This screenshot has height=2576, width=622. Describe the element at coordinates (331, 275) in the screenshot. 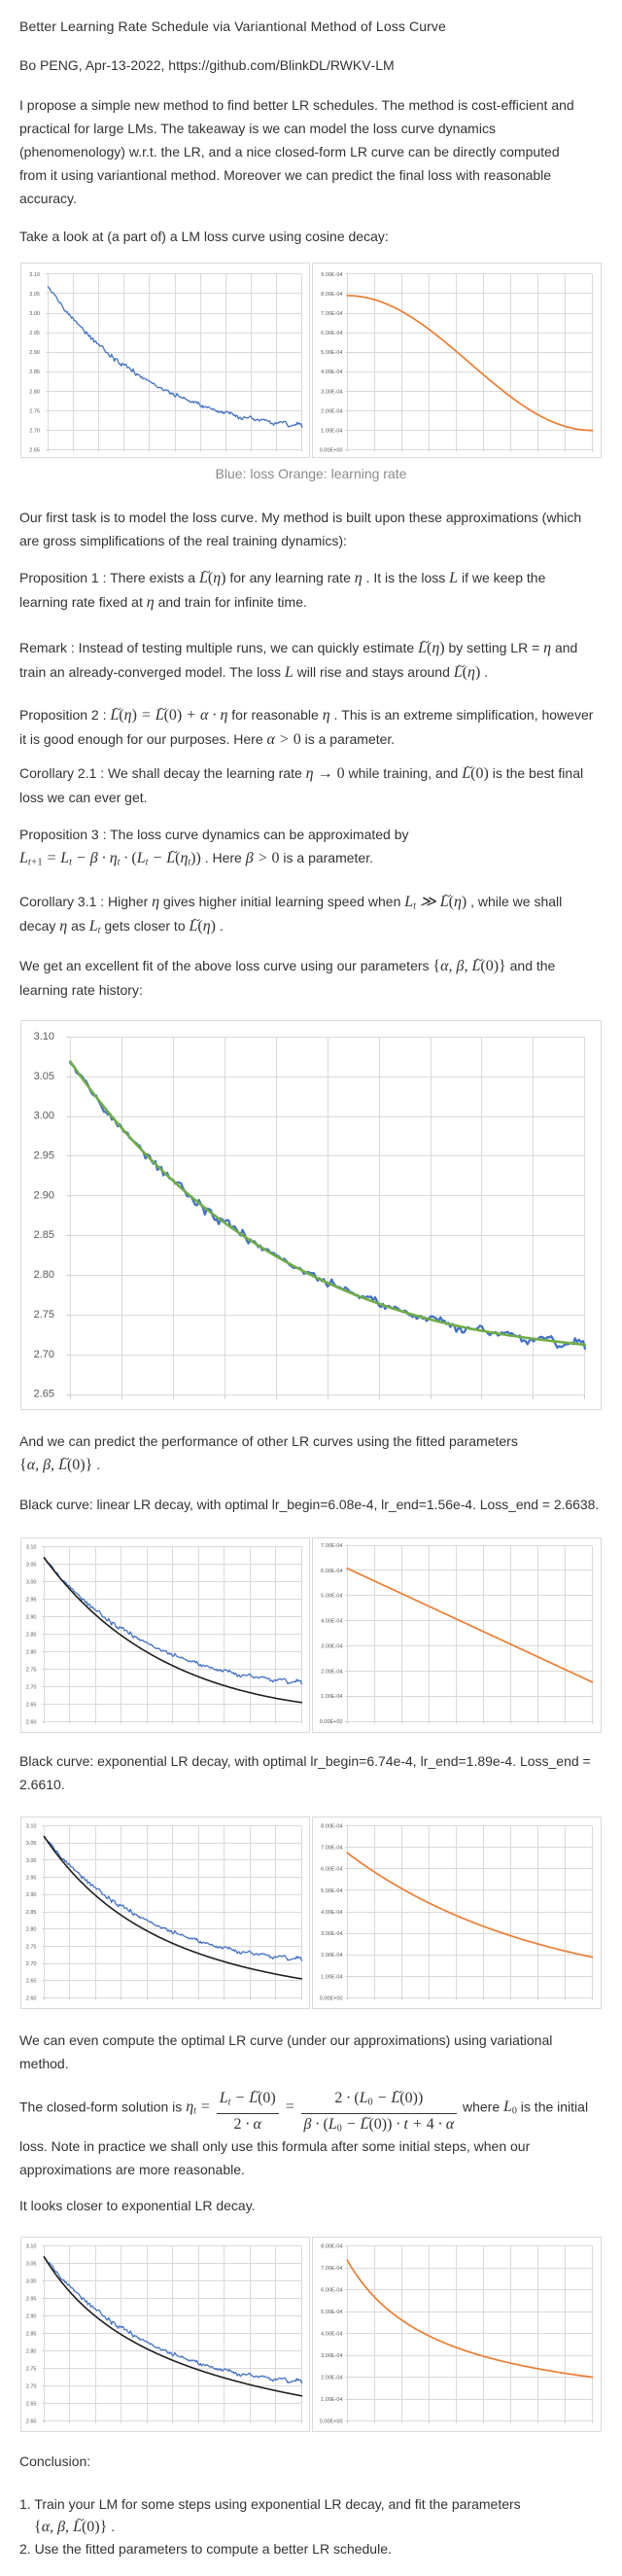

I see `svg-text: 9.00E-04` at that location.